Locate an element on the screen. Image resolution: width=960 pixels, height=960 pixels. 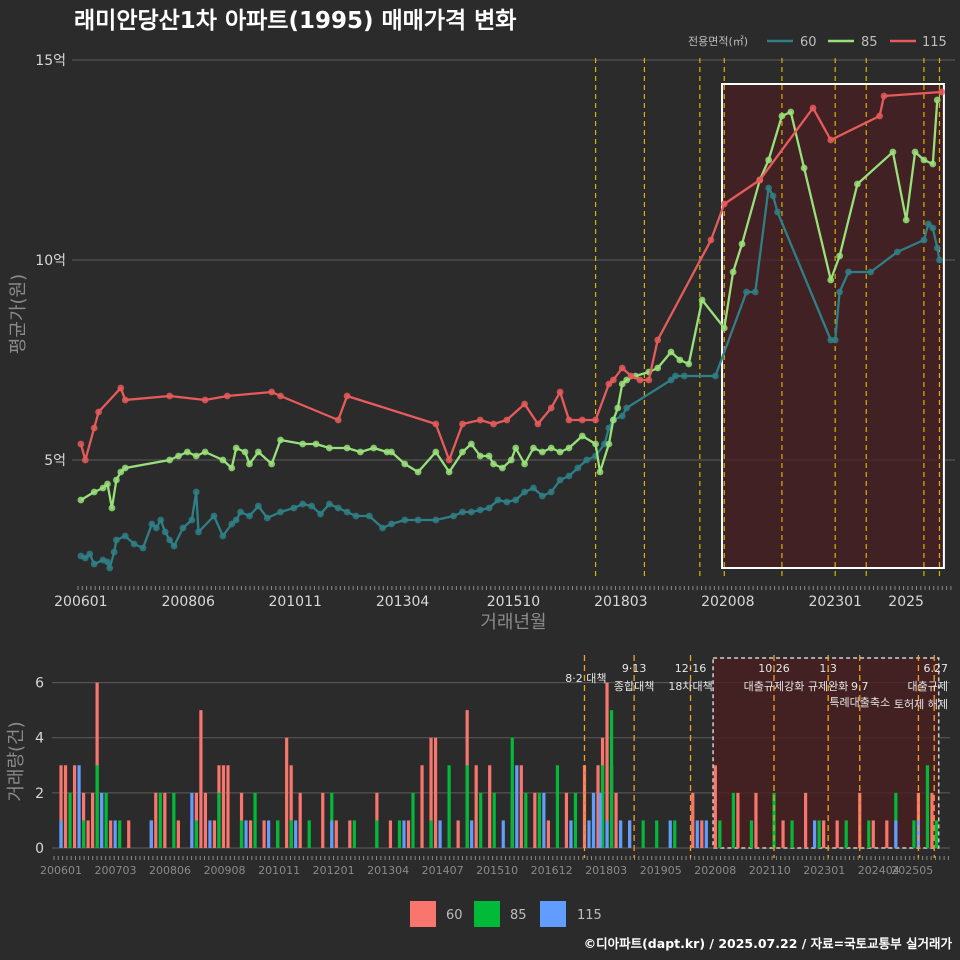
volume-ytick-label: 0 is located at coordinates (39, 849).